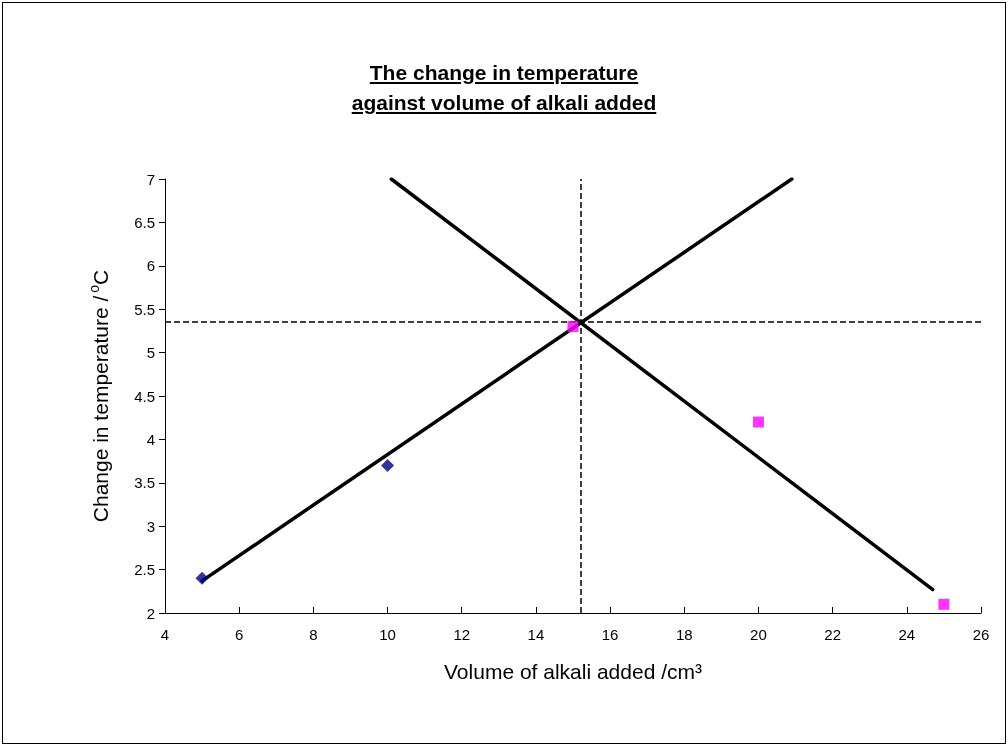 This screenshot has width=1008, height=746. Describe the element at coordinates (144, 396) in the screenshot. I see `y-tick-label: 4.5` at that location.